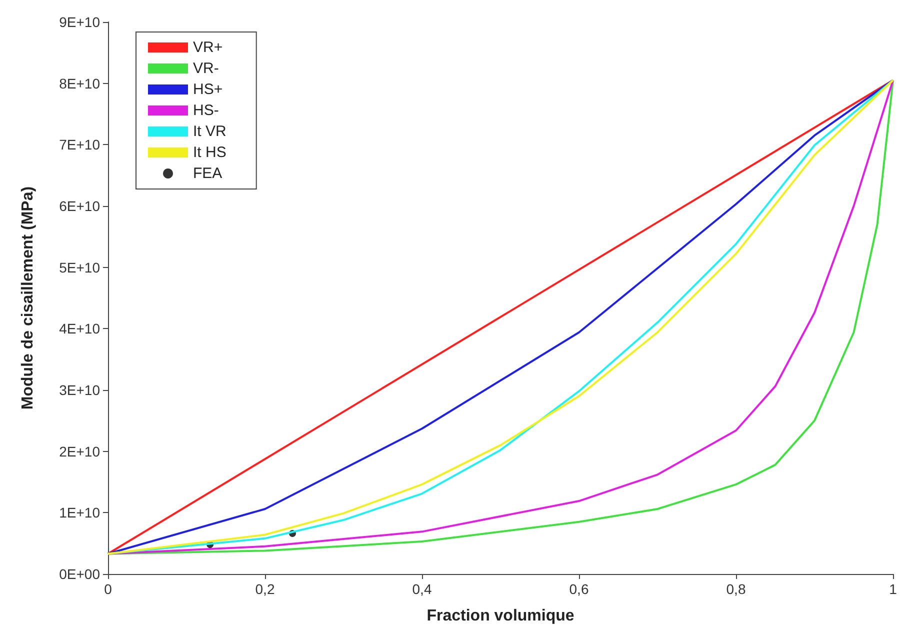 The image size is (921, 644). I want to click on y-tick-label: 4E+10, so click(79, 328).